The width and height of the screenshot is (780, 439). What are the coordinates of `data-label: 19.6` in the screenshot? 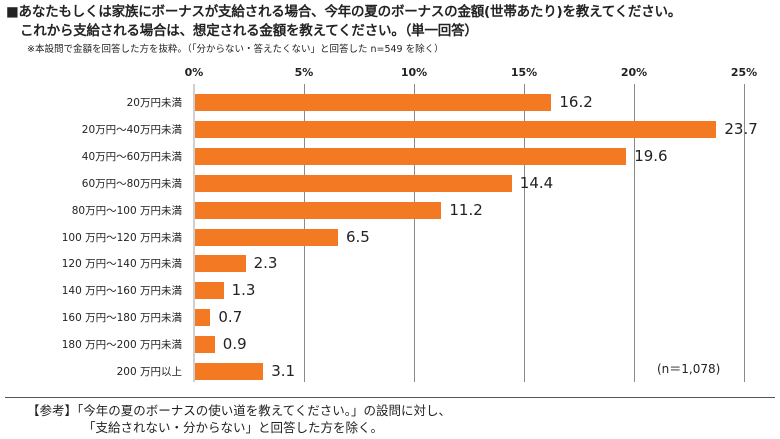 It's located at (651, 155).